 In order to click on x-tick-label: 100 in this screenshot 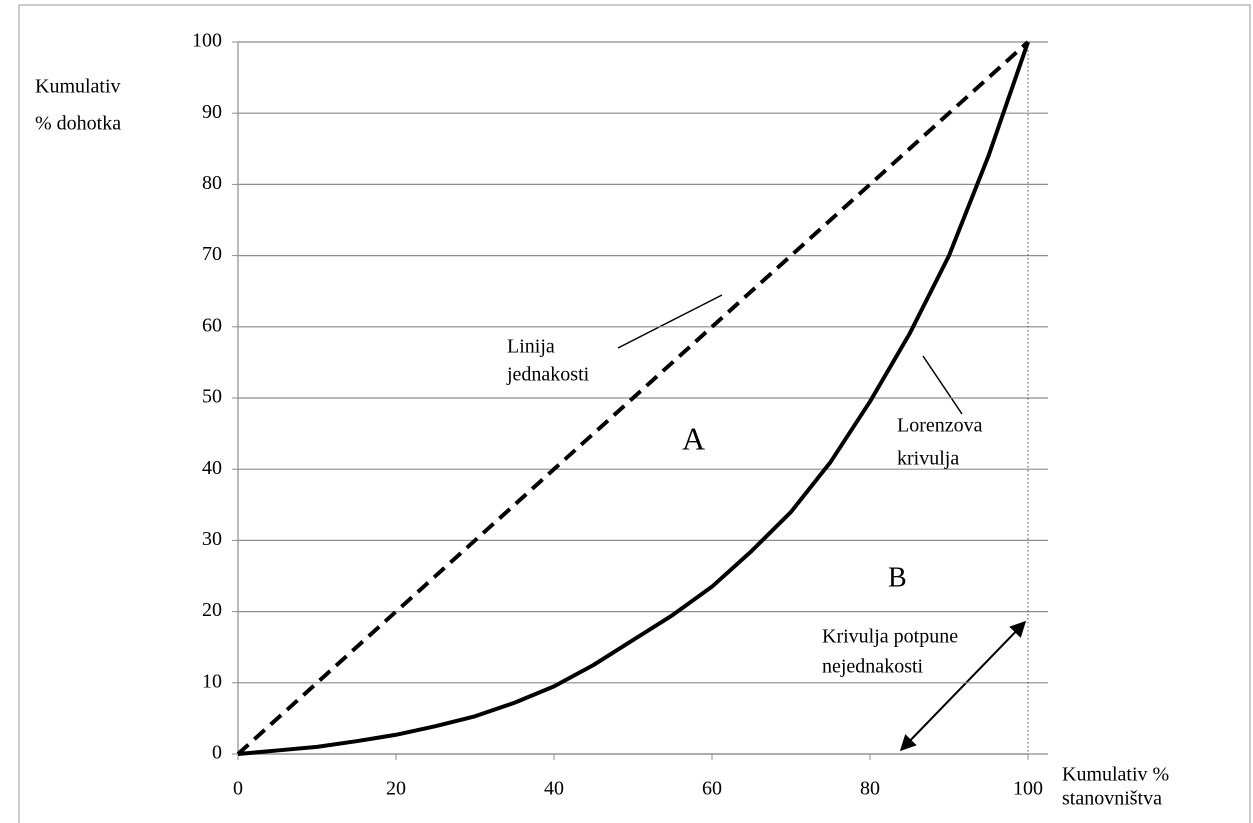, I will do `click(1028, 789)`.